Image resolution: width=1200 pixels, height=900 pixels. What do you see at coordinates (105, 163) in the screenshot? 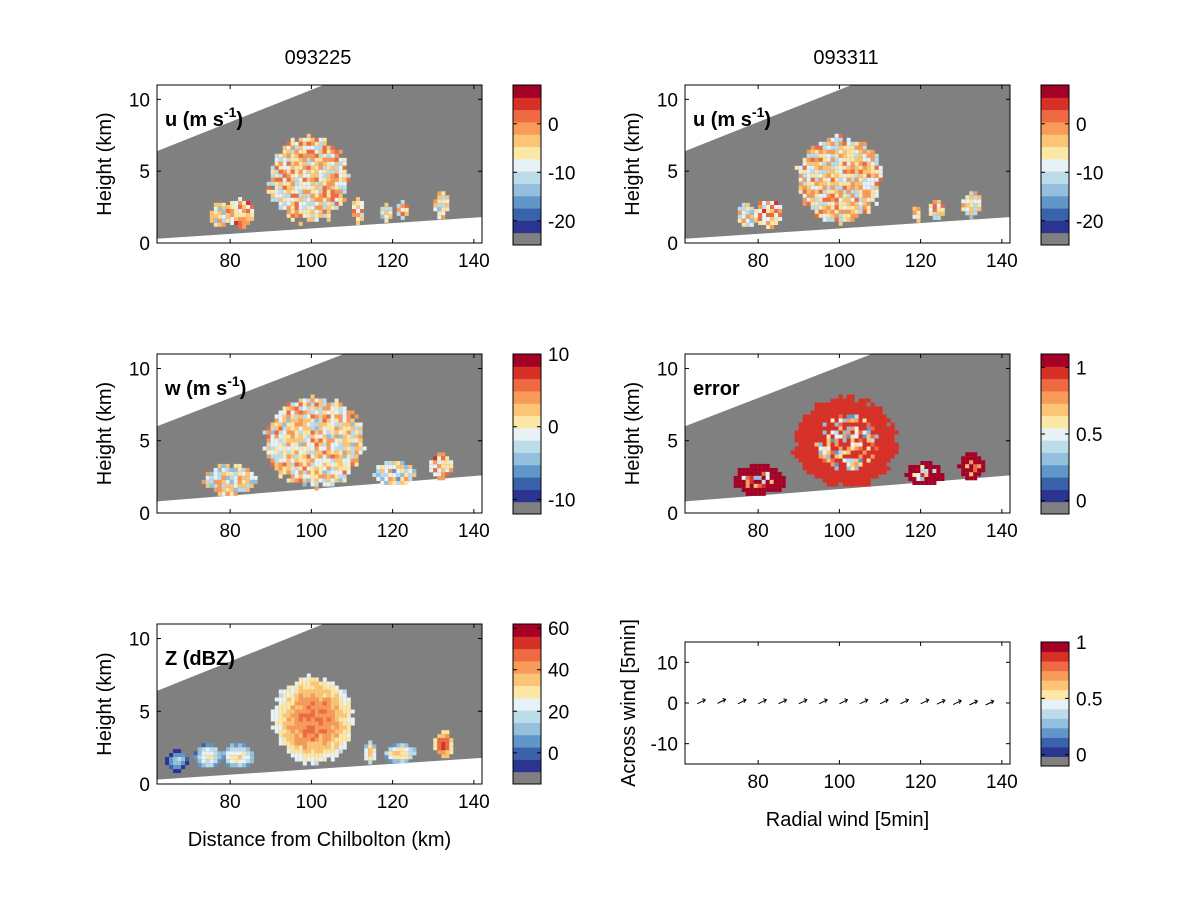
I see `y-axis-label: Height (km)` at bounding box center [105, 163].